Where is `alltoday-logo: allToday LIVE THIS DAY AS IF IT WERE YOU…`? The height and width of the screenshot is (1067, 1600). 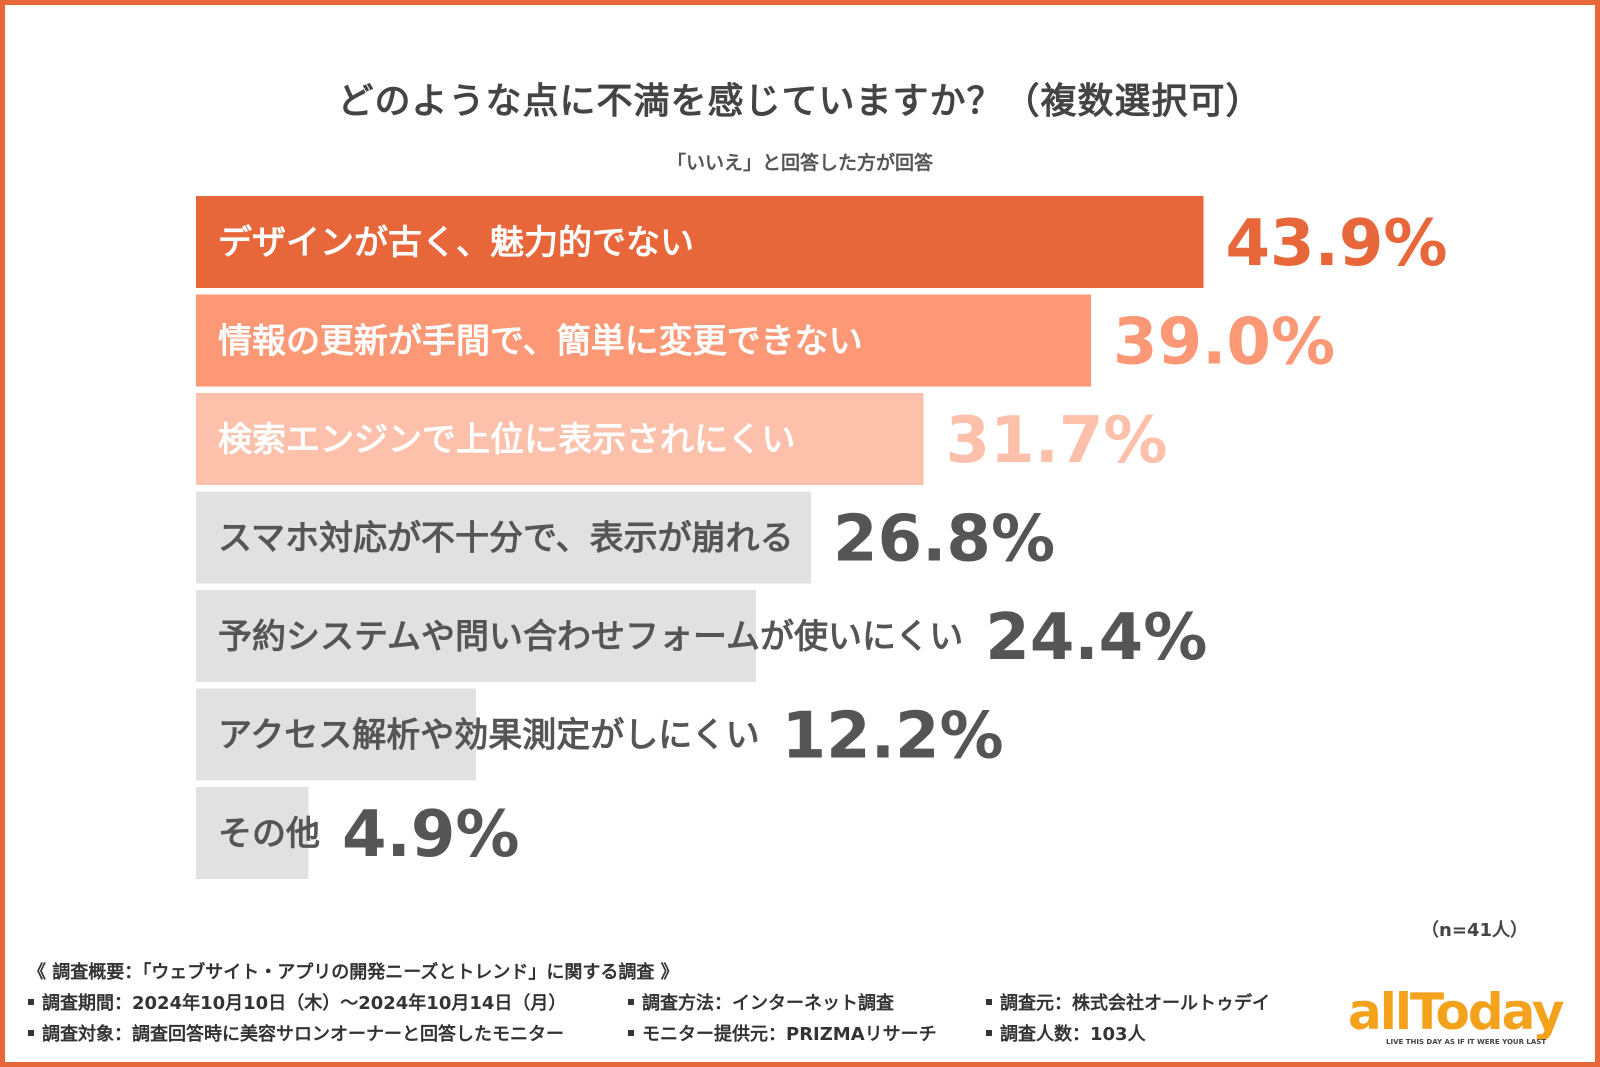 alltoday-logo: allToday LIVE THIS DAY AS IF IT WERE YOU… is located at coordinates (1459, 1016).